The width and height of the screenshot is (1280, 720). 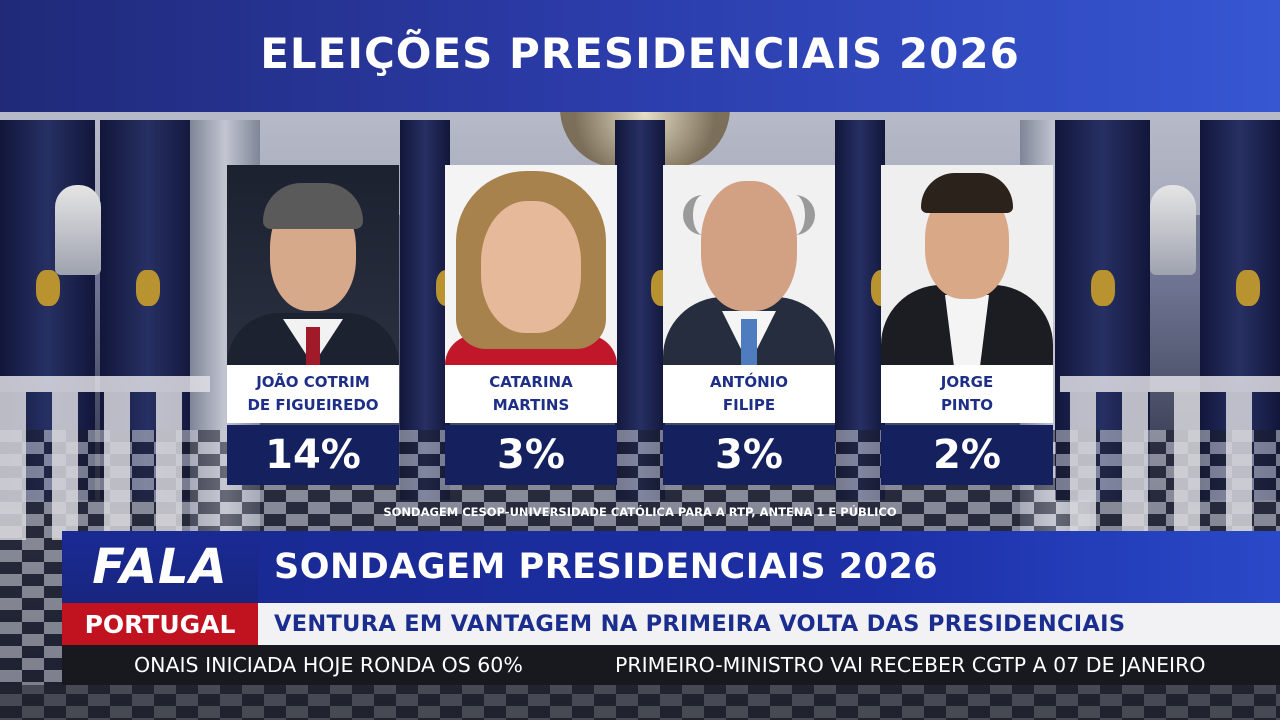 I want to click on candidate-percent: 2%, so click(x=967, y=455).